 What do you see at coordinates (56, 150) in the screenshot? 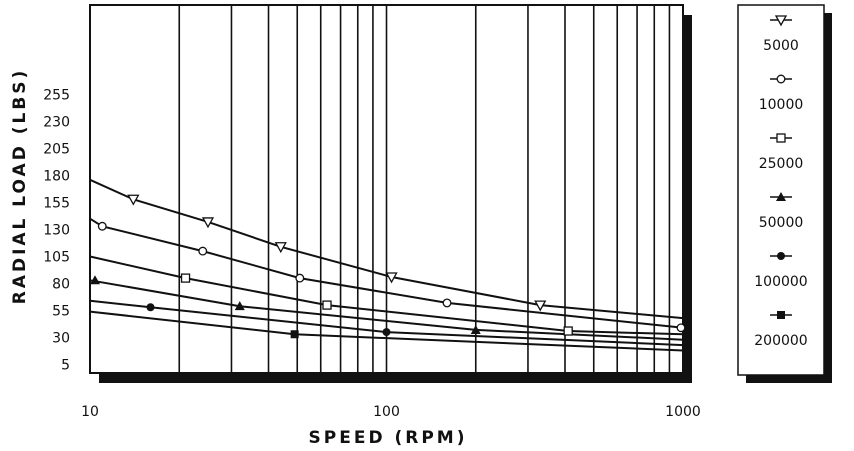
I see `y-tick-label: 205` at bounding box center [56, 150].